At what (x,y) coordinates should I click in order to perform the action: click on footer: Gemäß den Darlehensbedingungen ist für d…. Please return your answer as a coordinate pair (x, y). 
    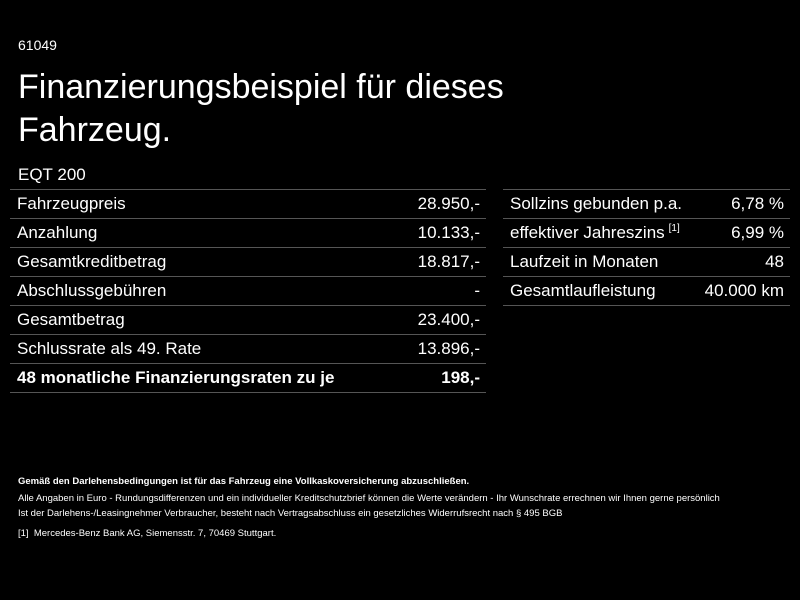
    Looking at the image, I should click on (369, 507).